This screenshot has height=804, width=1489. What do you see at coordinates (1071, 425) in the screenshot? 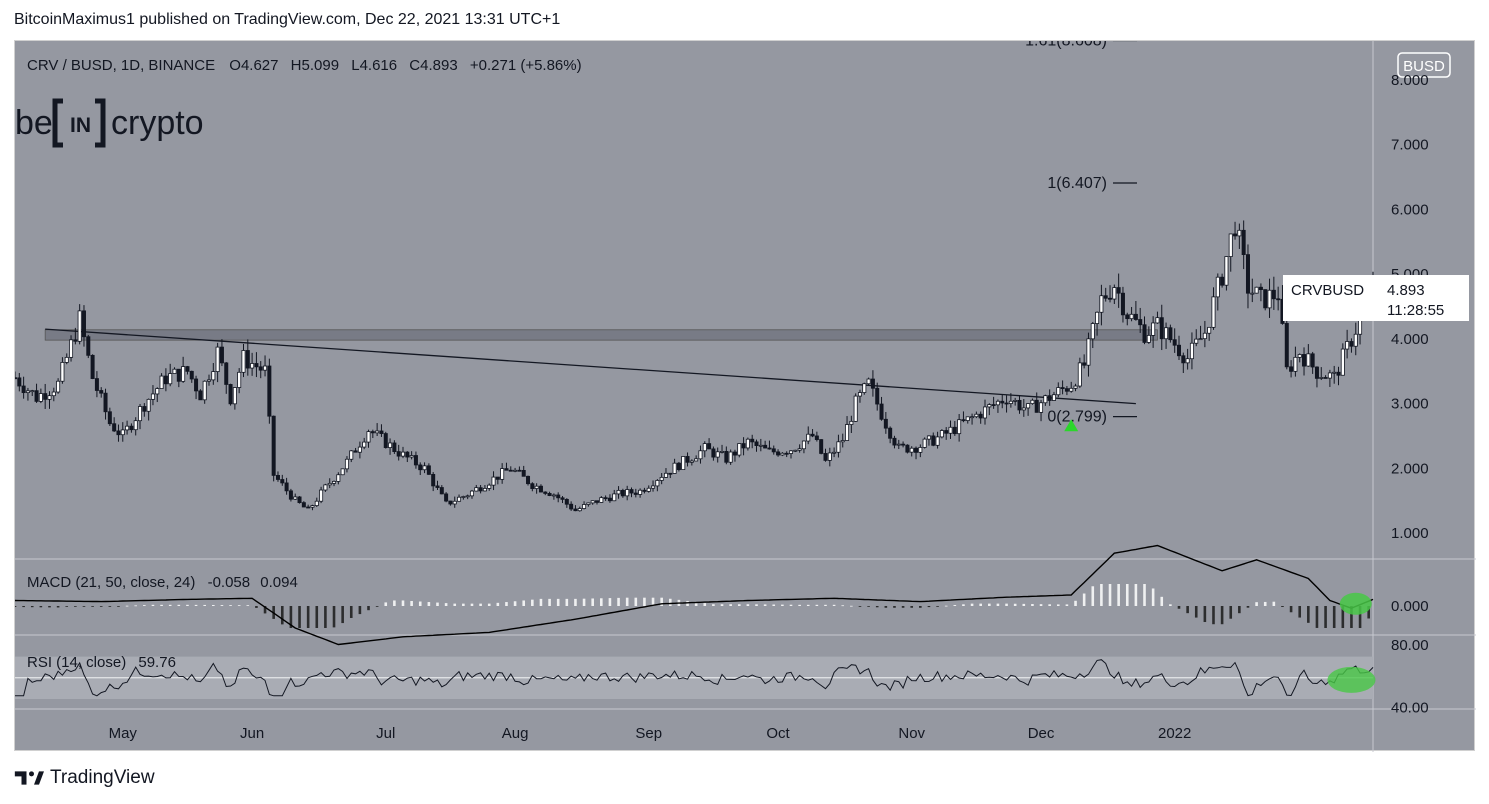
I see `green-up-arrow-icon` at bounding box center [1071, 425].